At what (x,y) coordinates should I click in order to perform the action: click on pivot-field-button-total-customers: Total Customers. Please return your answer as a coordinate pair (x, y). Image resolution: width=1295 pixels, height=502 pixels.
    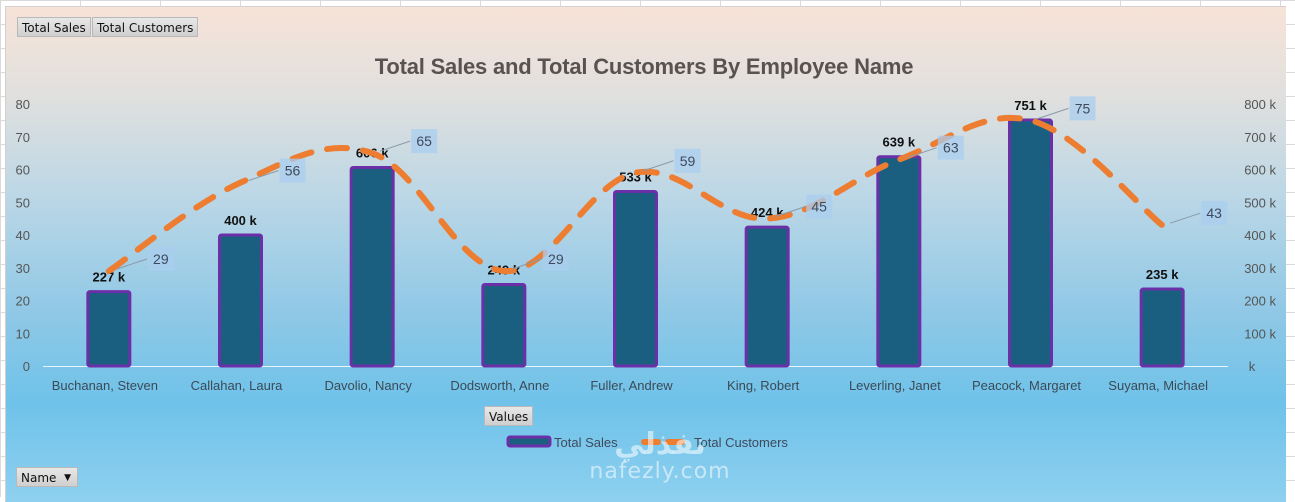
    Looking at the image, I should click on (145, 27).